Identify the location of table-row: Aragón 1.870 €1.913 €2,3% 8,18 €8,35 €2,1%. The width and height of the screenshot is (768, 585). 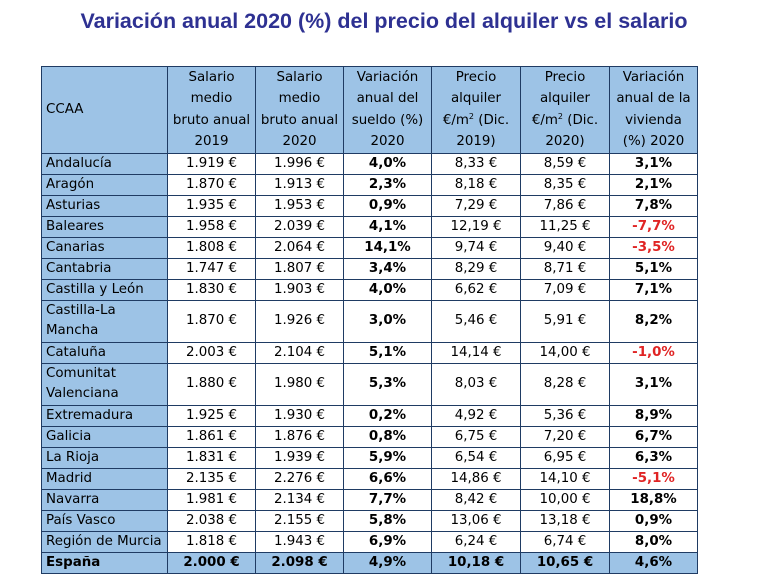
(369, 184).